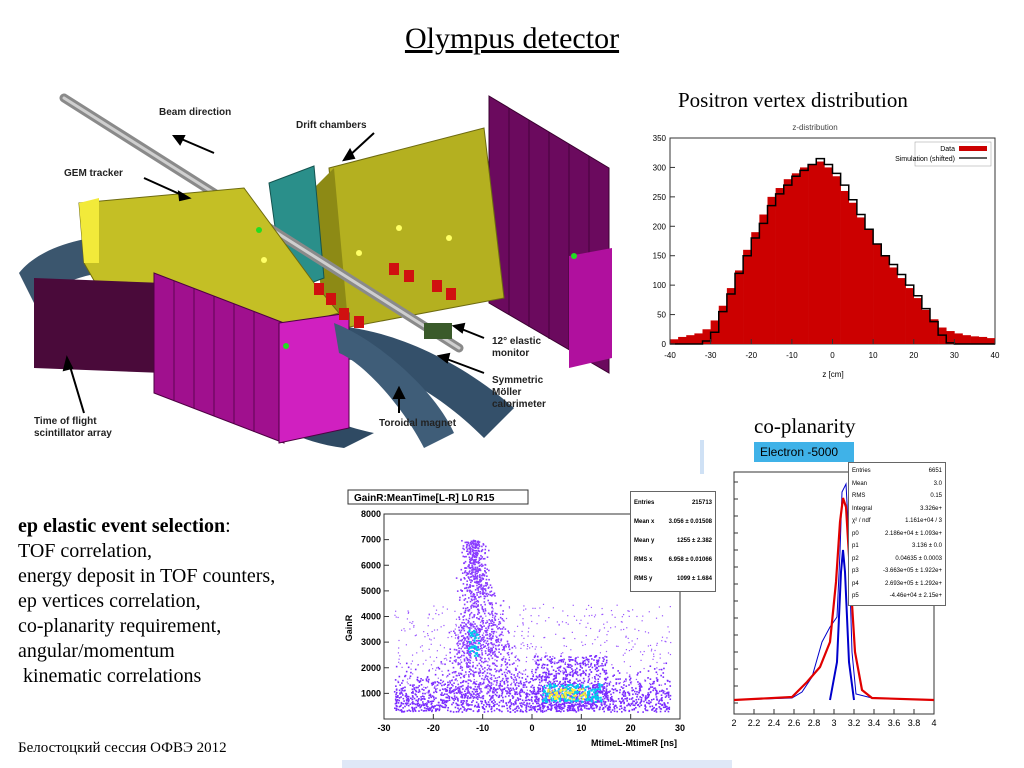 This screenshot has width=1024, height=768. What do you see at coordinates (96, 651) in the screenshot?
I see `selection-line: angular/momentum` at bounding box center [96, 651].